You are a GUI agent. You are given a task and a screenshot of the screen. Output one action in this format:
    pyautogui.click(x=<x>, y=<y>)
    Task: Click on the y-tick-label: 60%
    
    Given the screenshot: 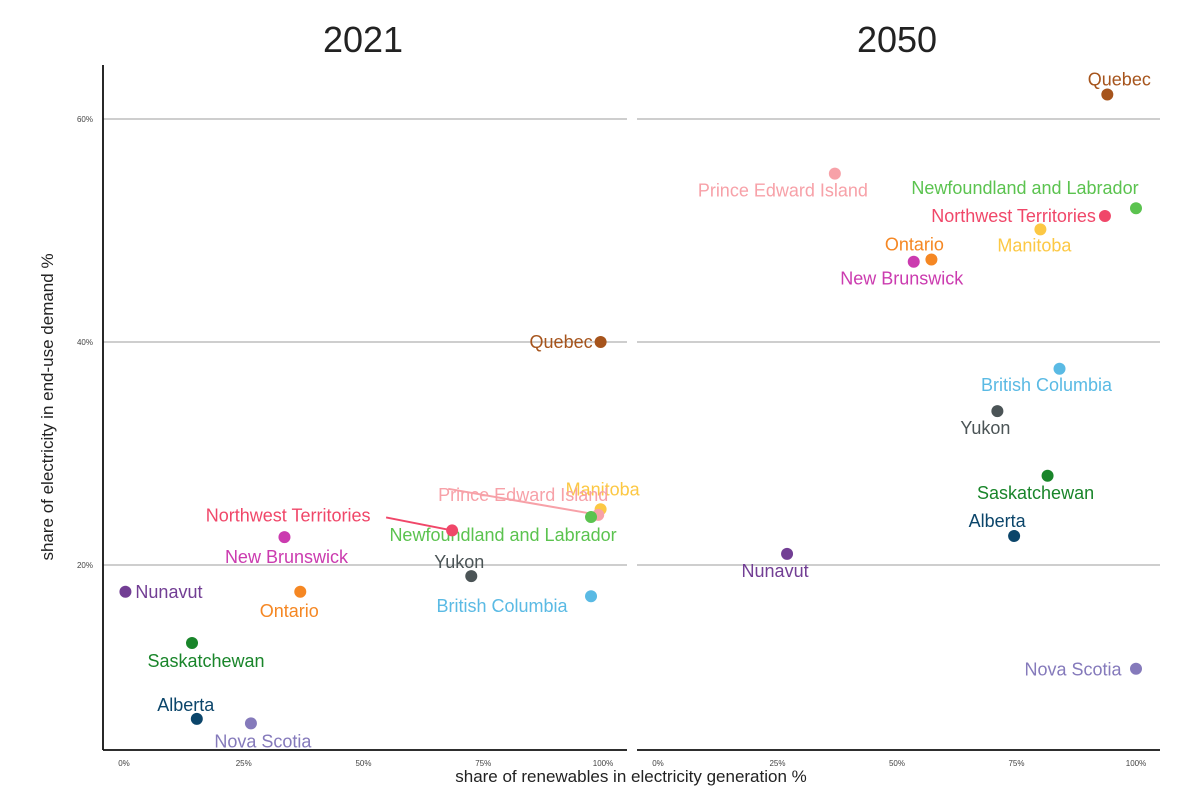 What is the action you would take?
    pyautogui.click(x=85, y=119)
    